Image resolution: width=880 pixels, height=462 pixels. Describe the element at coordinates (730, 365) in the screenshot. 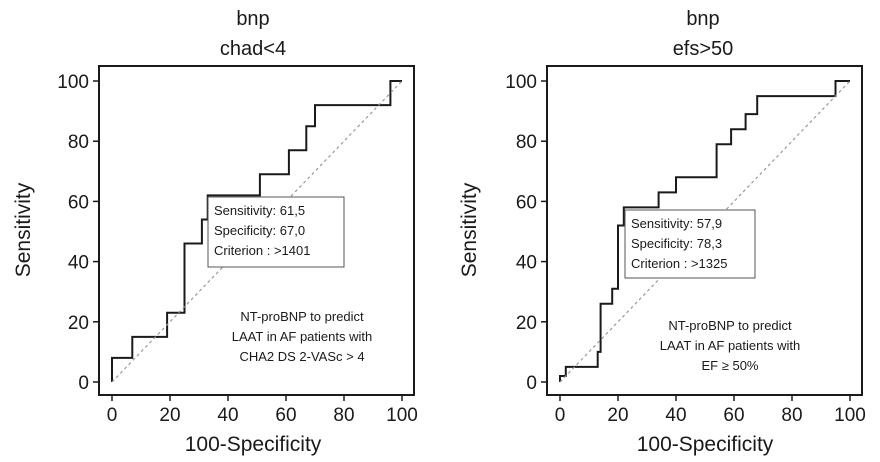

I see `annotation-line: EF ≥ 50%` at that location.